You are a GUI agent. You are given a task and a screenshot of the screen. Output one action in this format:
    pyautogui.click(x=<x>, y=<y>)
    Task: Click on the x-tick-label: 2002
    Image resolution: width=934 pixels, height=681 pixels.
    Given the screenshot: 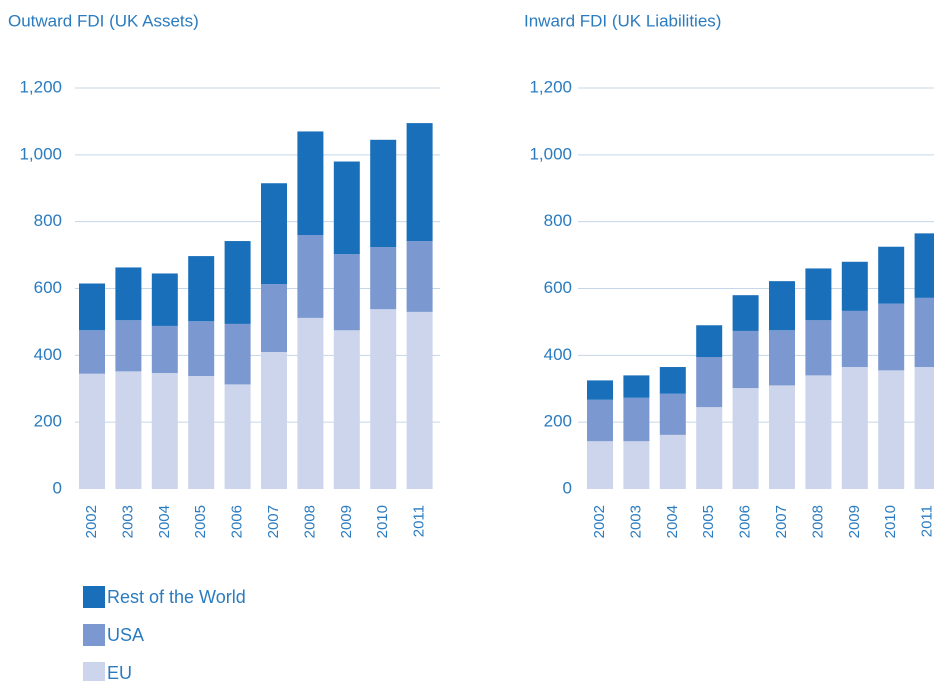 What is the action you would take?
    pyautogui.click(x=599, y=521)
    